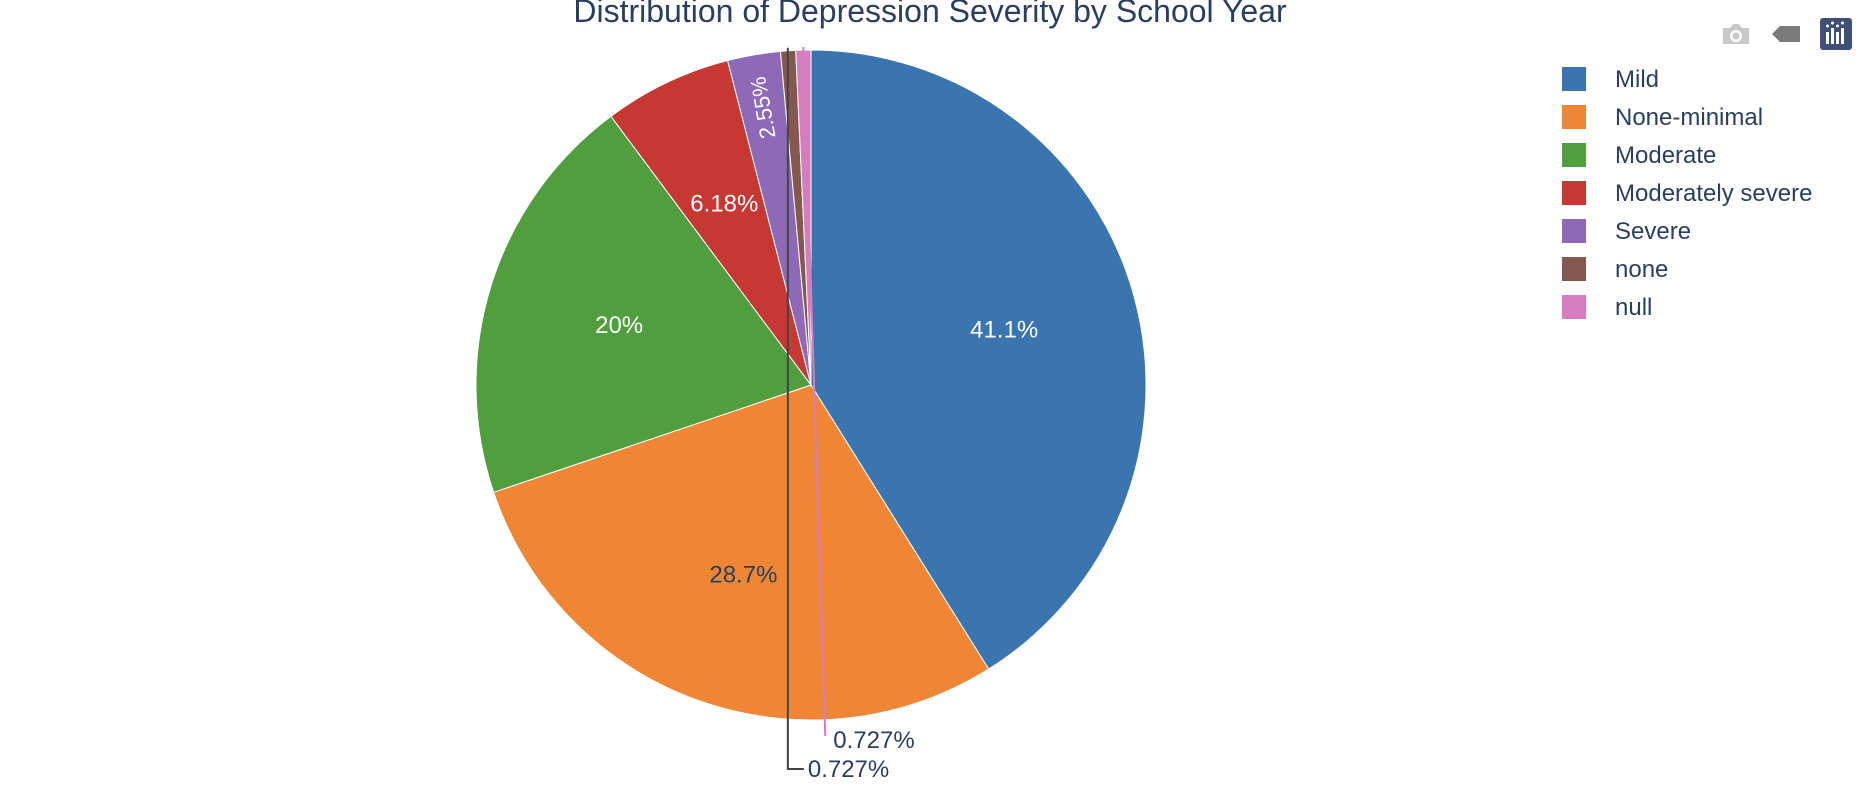 Image resolution: width=1868 pixels, height=797 pixels. What do you see at coordinates (1736, 34) in the screenshot?
I see `camera-icon` at bounding box center [1736, 34].